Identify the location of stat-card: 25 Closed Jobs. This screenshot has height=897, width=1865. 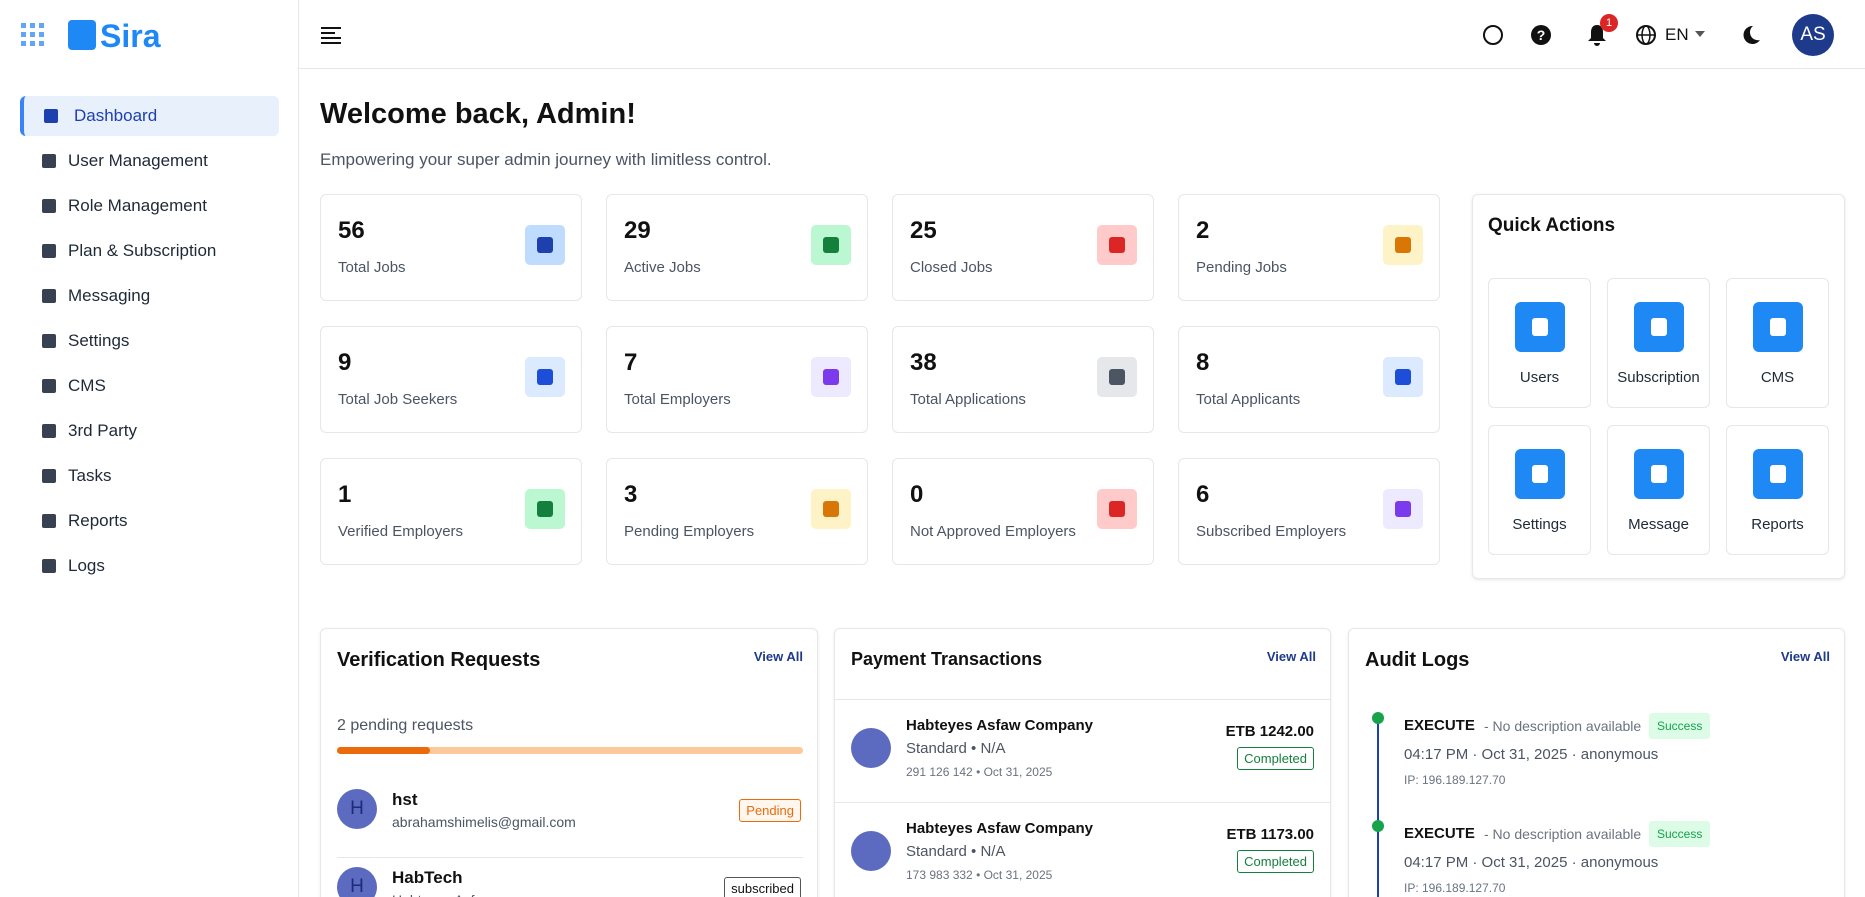
(1023, 247).